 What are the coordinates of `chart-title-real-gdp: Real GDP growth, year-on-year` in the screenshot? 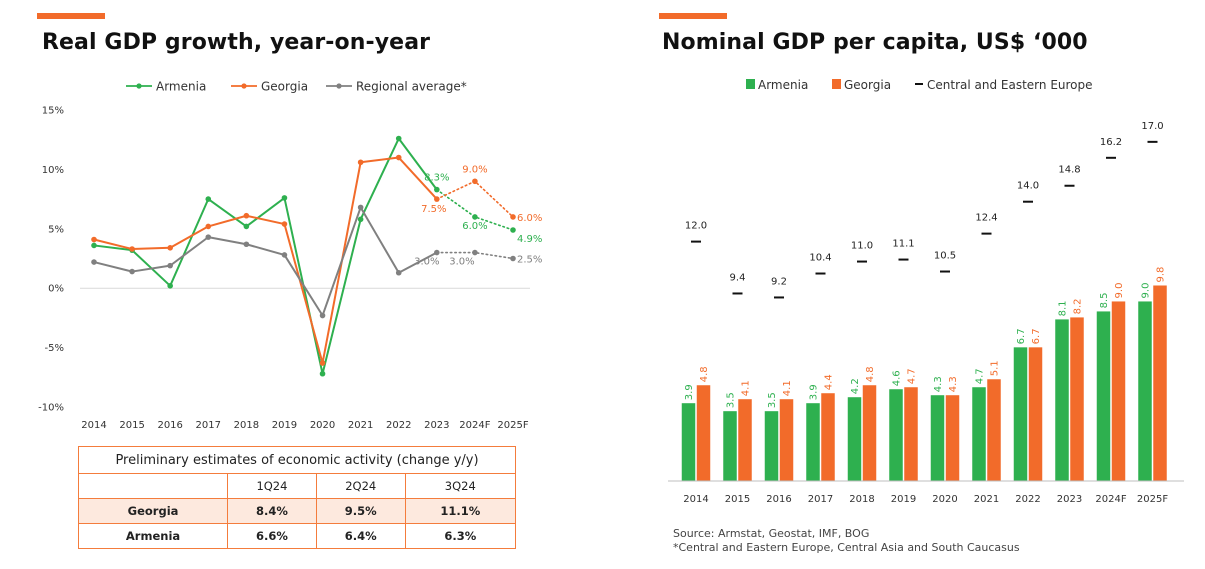 It's located at (236, 42).